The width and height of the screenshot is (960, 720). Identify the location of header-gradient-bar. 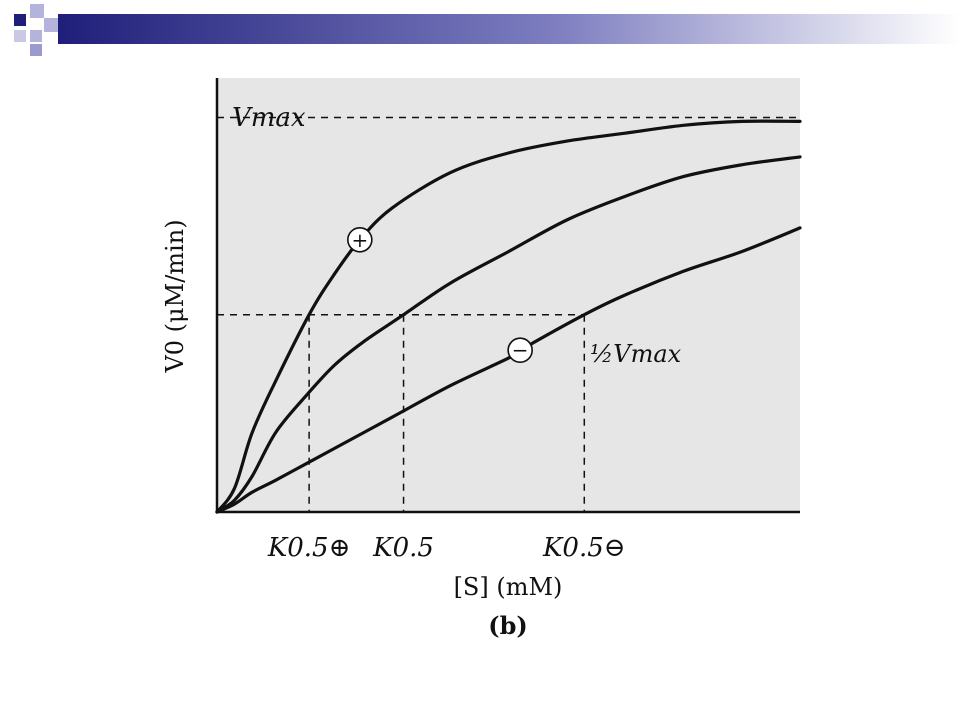
(509, 29).